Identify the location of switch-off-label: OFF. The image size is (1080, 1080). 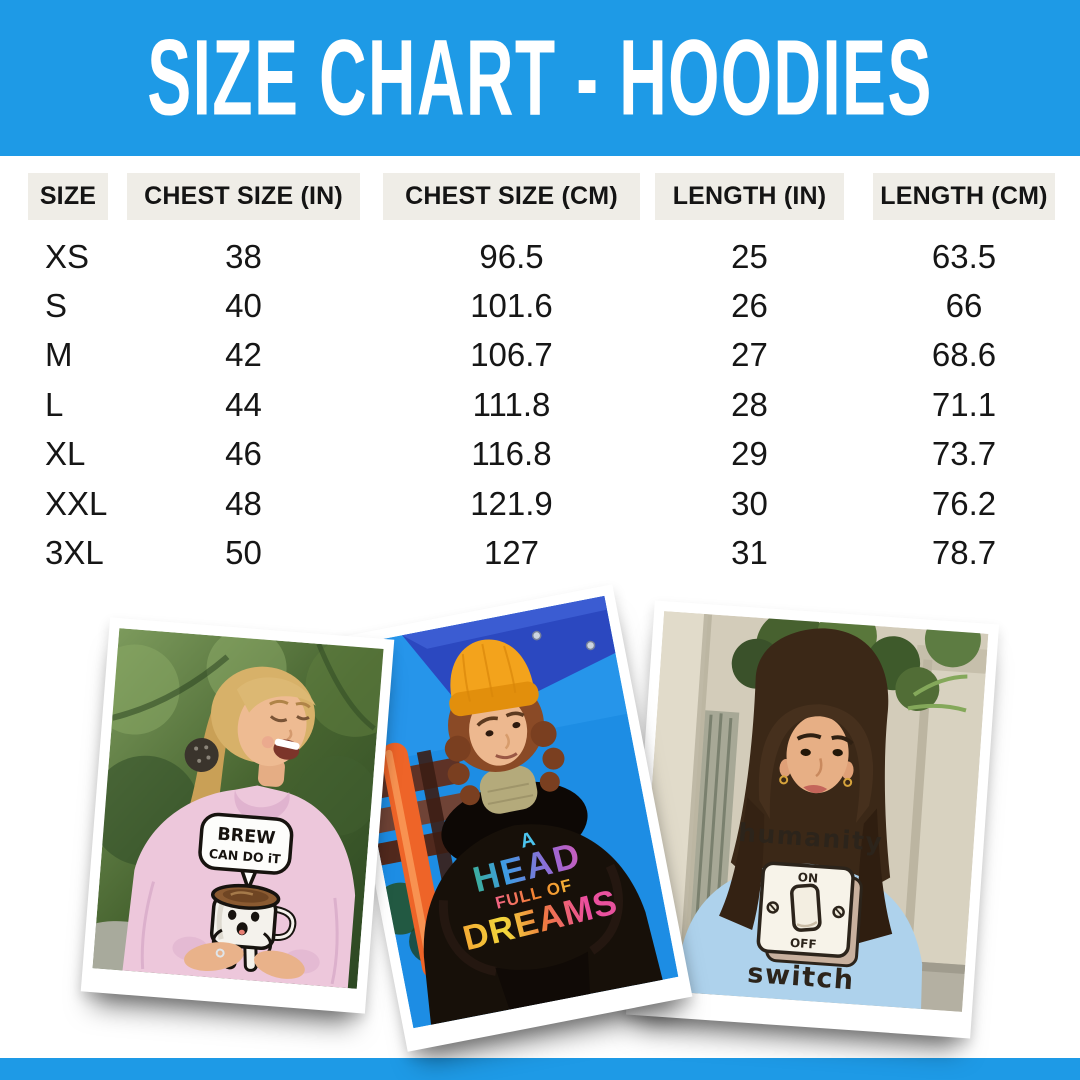
(804, 944).